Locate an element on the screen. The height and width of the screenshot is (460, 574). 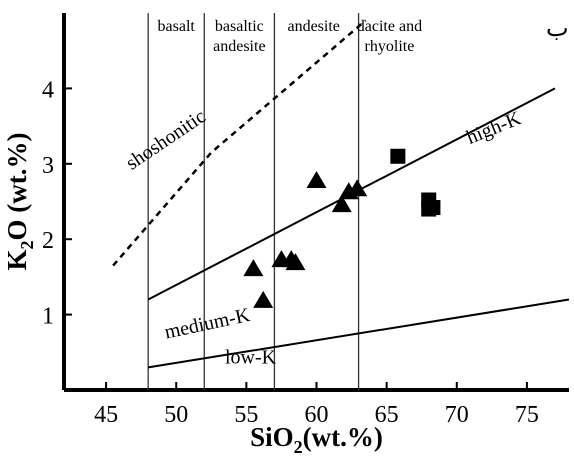
shoshonitic-label: shoshonitic is located at coordinates (166, 139).